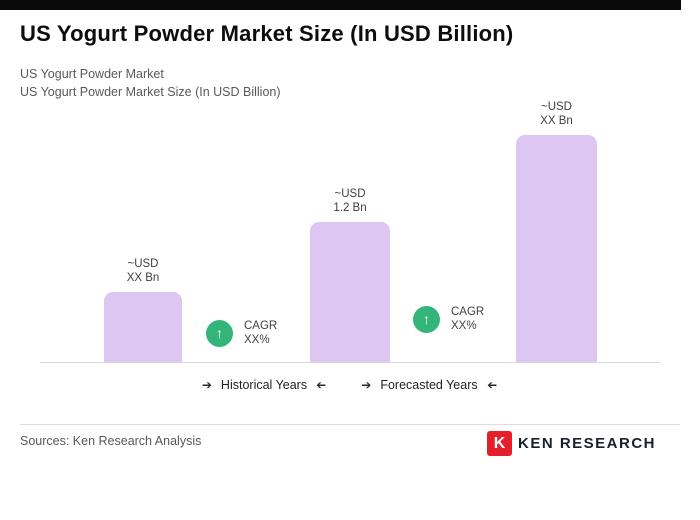 Image resolution: width=700 pixels, height=520 pixels. Describe the element at coordinates (241, 333) in the screenshot. I see `cagr-annotation-historical: ↑ CAGR XX%` at that location.